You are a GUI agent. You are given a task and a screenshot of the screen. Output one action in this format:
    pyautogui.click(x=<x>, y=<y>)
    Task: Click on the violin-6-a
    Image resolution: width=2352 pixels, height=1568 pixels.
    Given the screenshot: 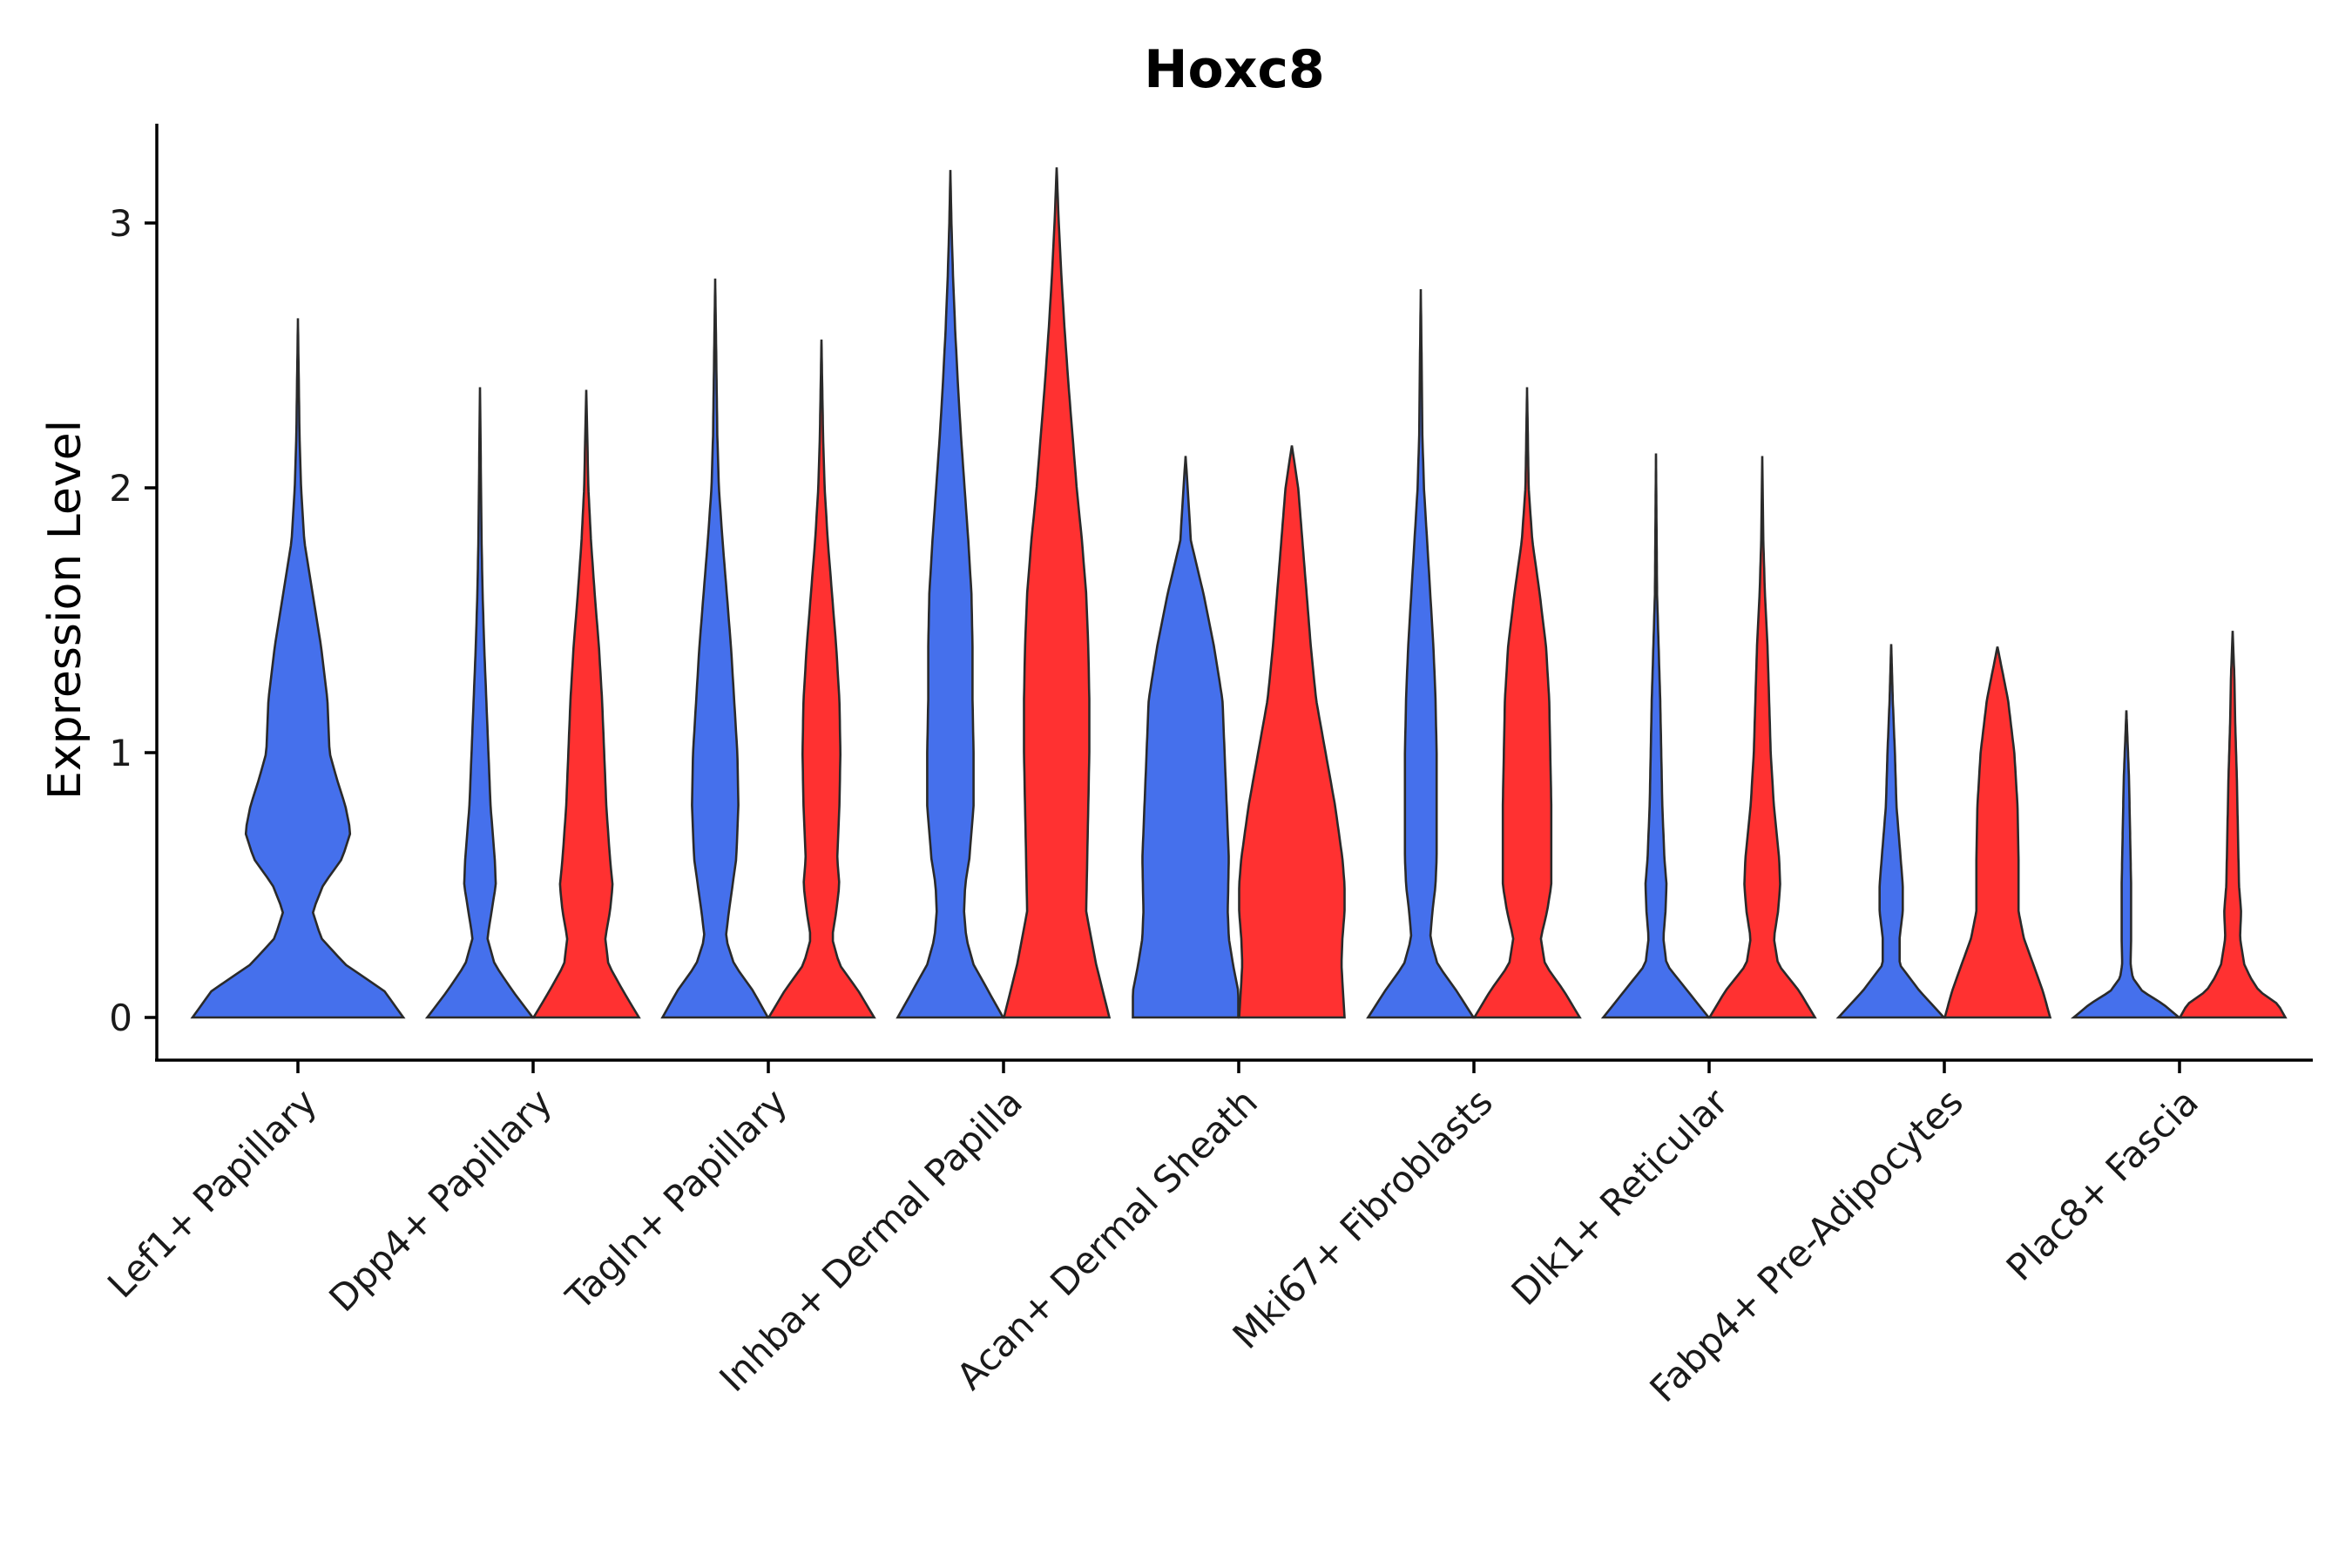 What is the action you would take?
    pyautogui.click(x=1421, y=653)
    